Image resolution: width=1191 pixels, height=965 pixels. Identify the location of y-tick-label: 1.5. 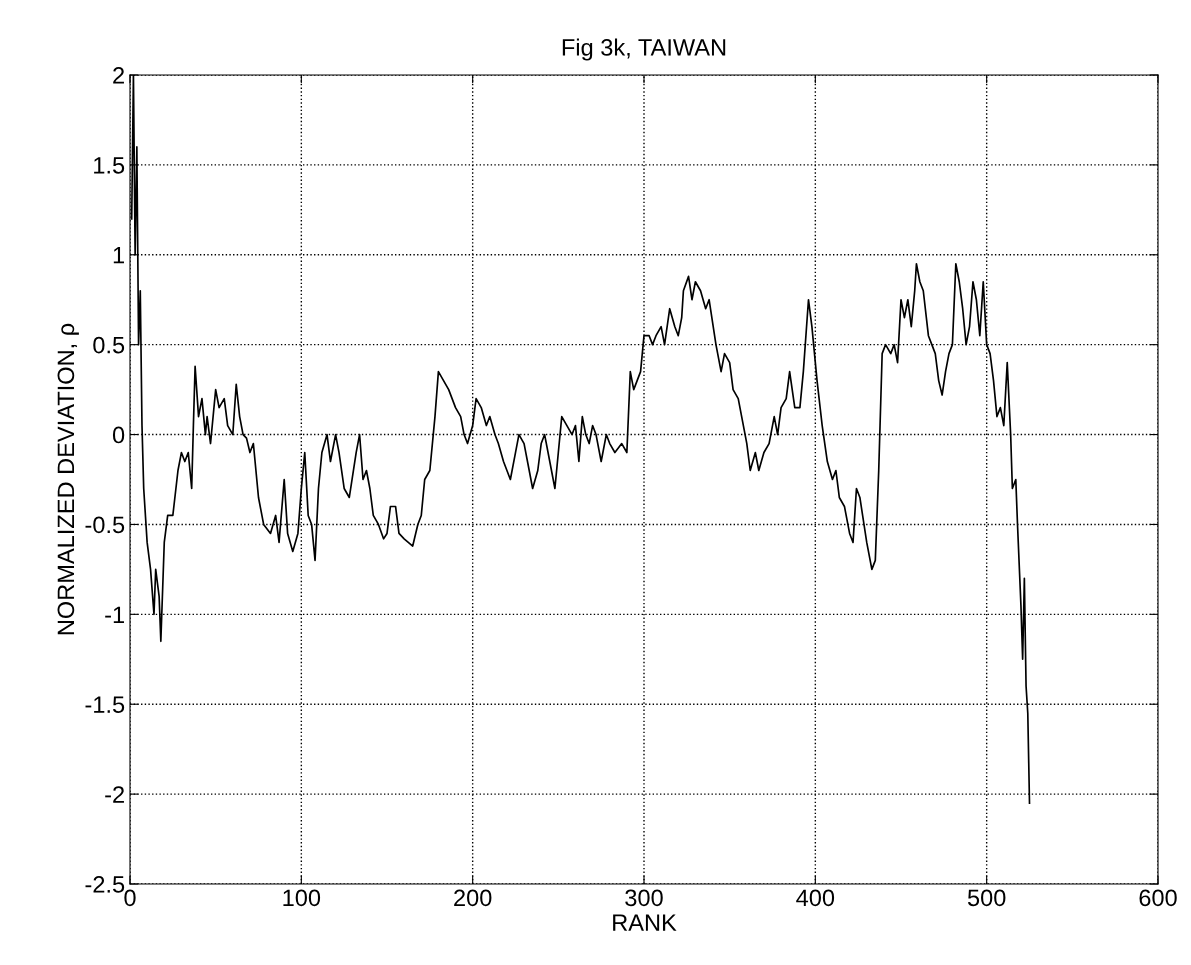
(109, 165).